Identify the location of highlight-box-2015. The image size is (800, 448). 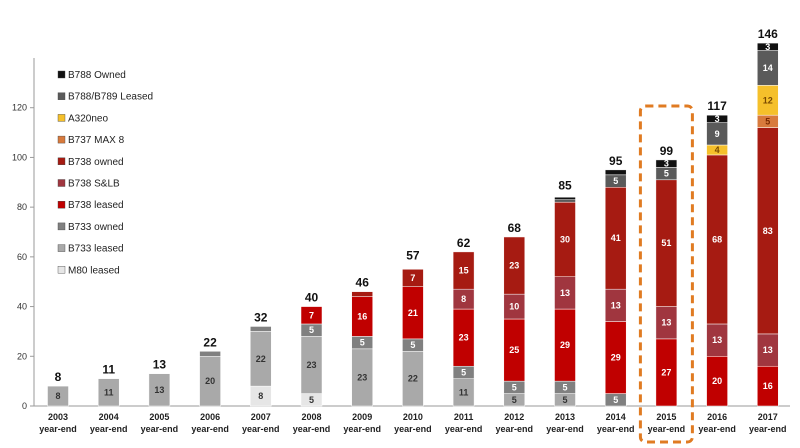
(666, 274).